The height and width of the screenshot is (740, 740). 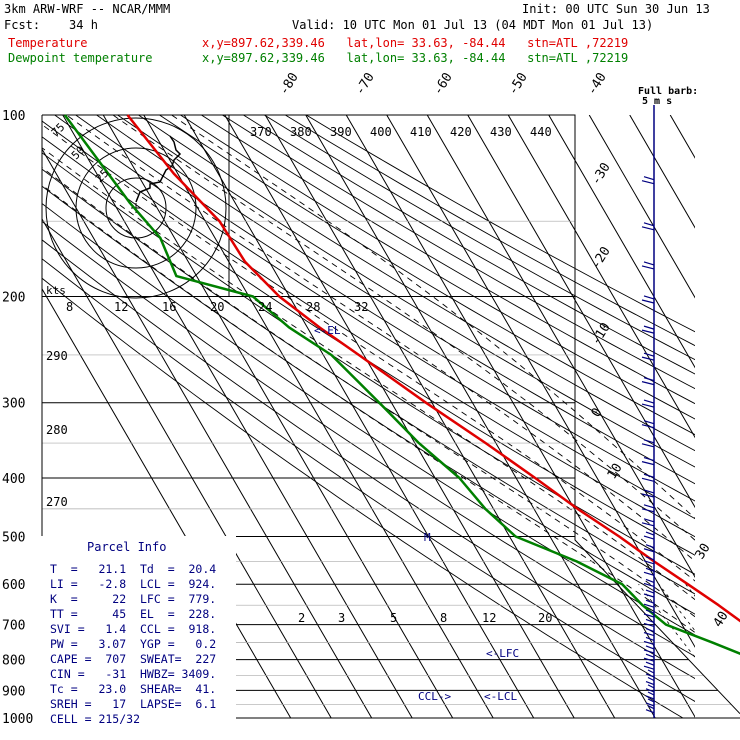 What do you see at coordinates (365, 84) in the screenshot?
I see `isotherm-label: -70` at bounding box center [365, 84].